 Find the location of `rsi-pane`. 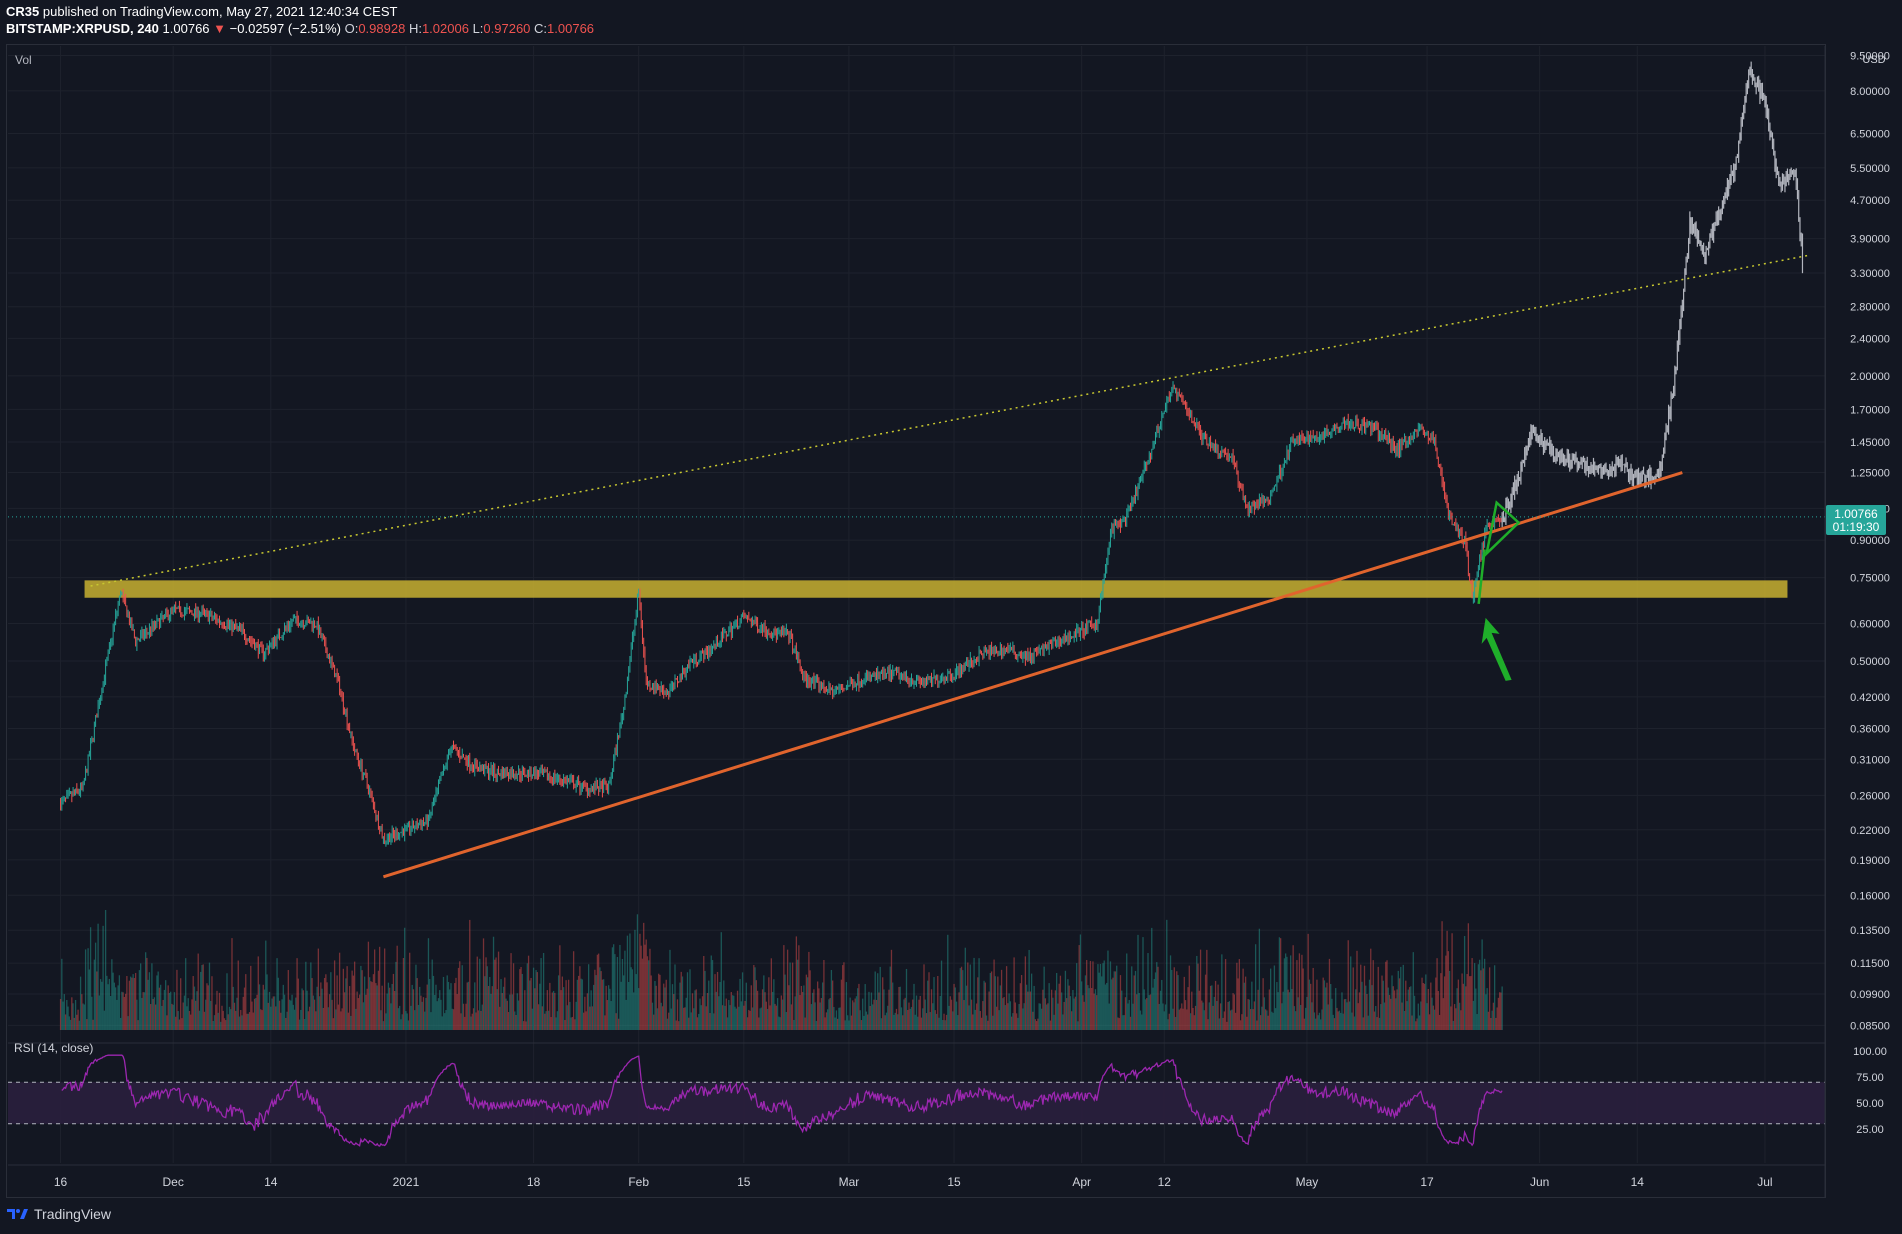

rsi-pane is located at coordinates (916, 1100).